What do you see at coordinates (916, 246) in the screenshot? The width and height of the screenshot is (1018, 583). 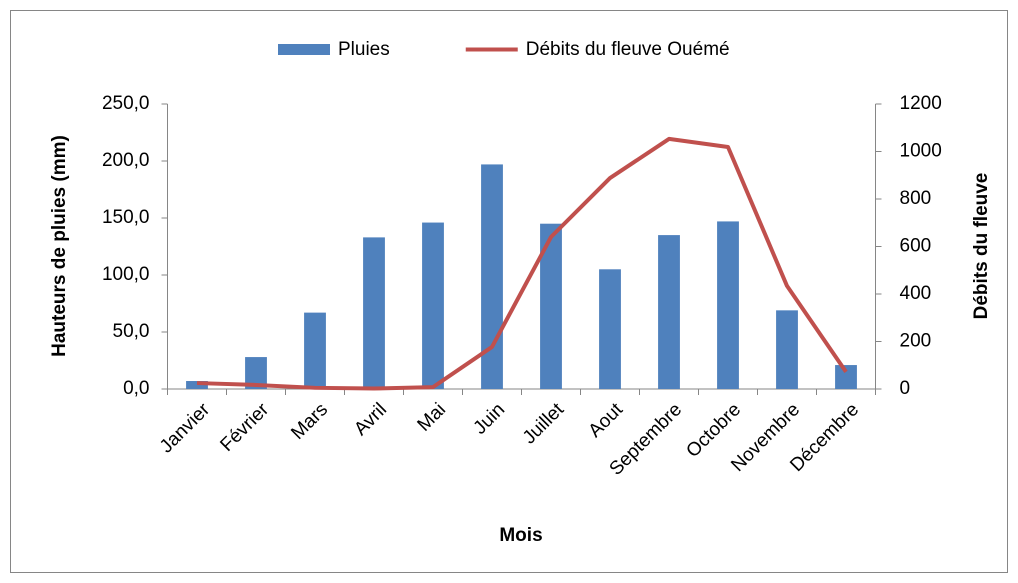 I see `y2-tick-label: 600` at bounding box center [916, 246].